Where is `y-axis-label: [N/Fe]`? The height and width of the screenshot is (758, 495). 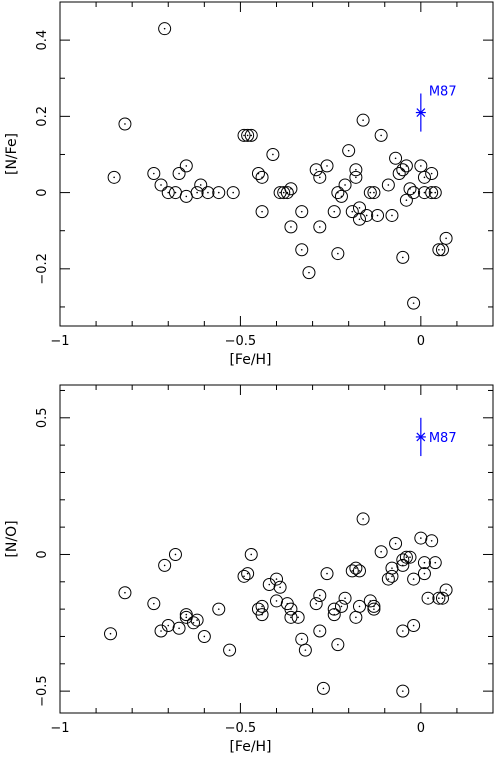 y-axis-label: [N/Fe] is located at coordinates (12, 154).